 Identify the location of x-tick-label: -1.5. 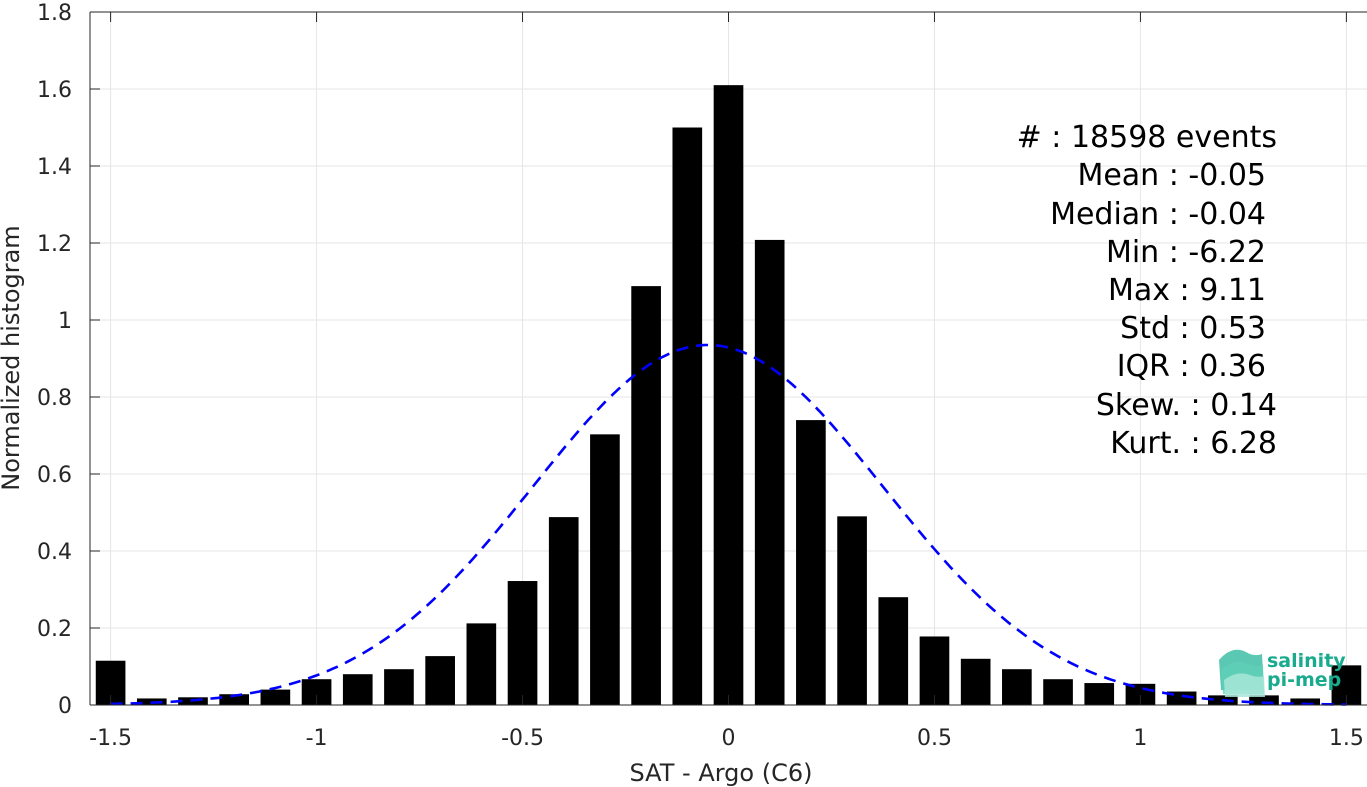
(110, 738).